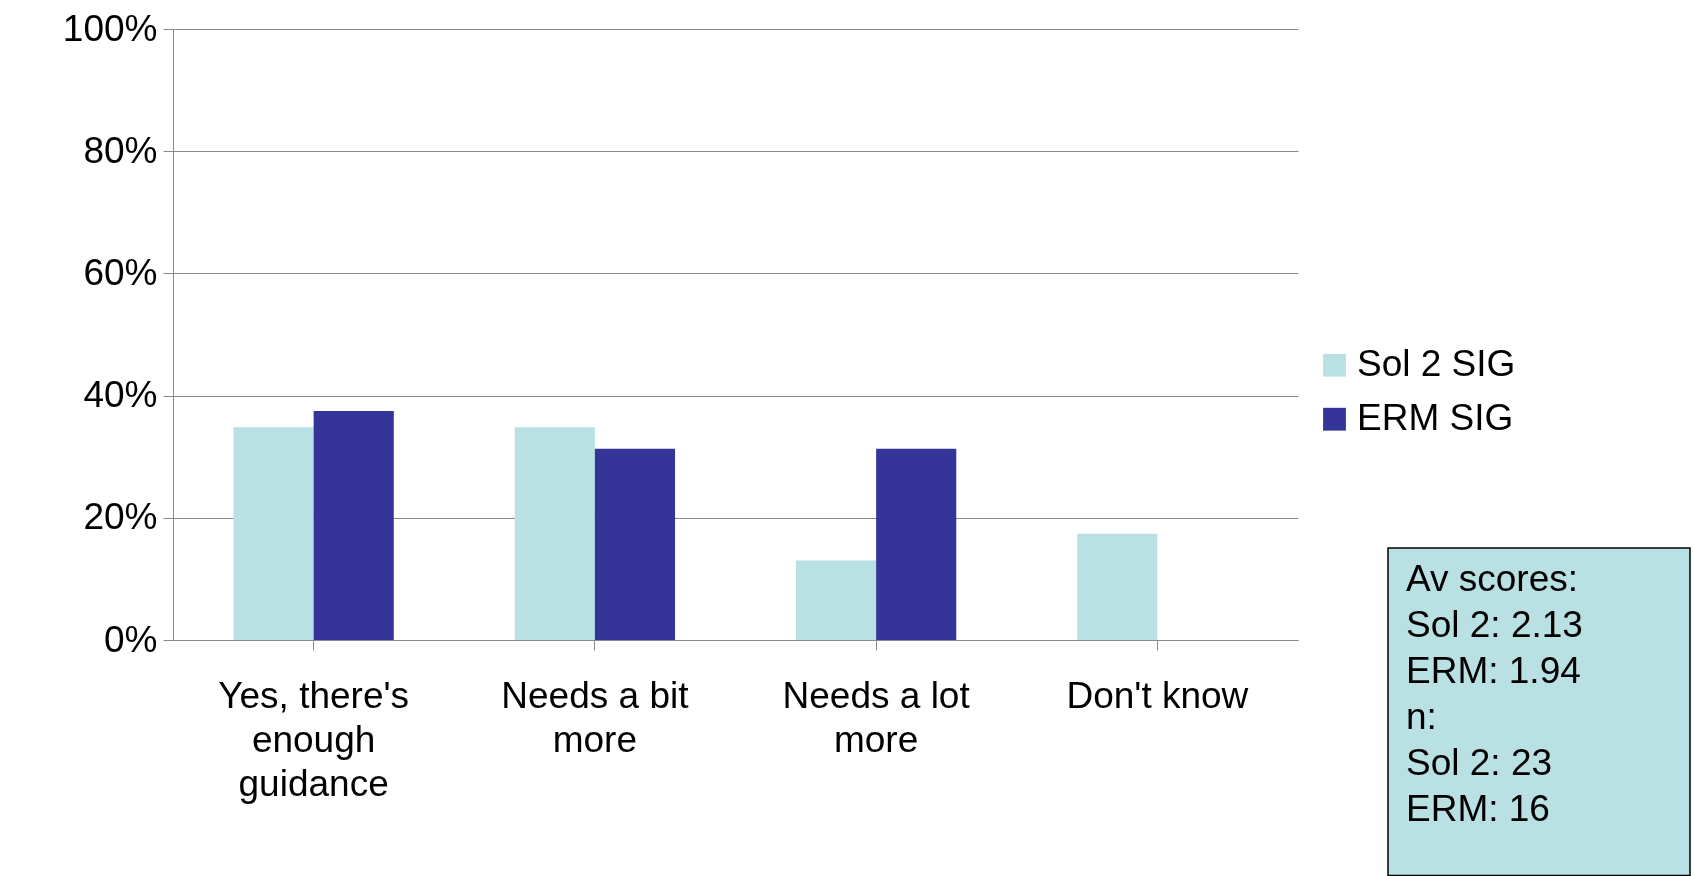  I want to click on legend-label: ERM SIG, so click(1435, 418).